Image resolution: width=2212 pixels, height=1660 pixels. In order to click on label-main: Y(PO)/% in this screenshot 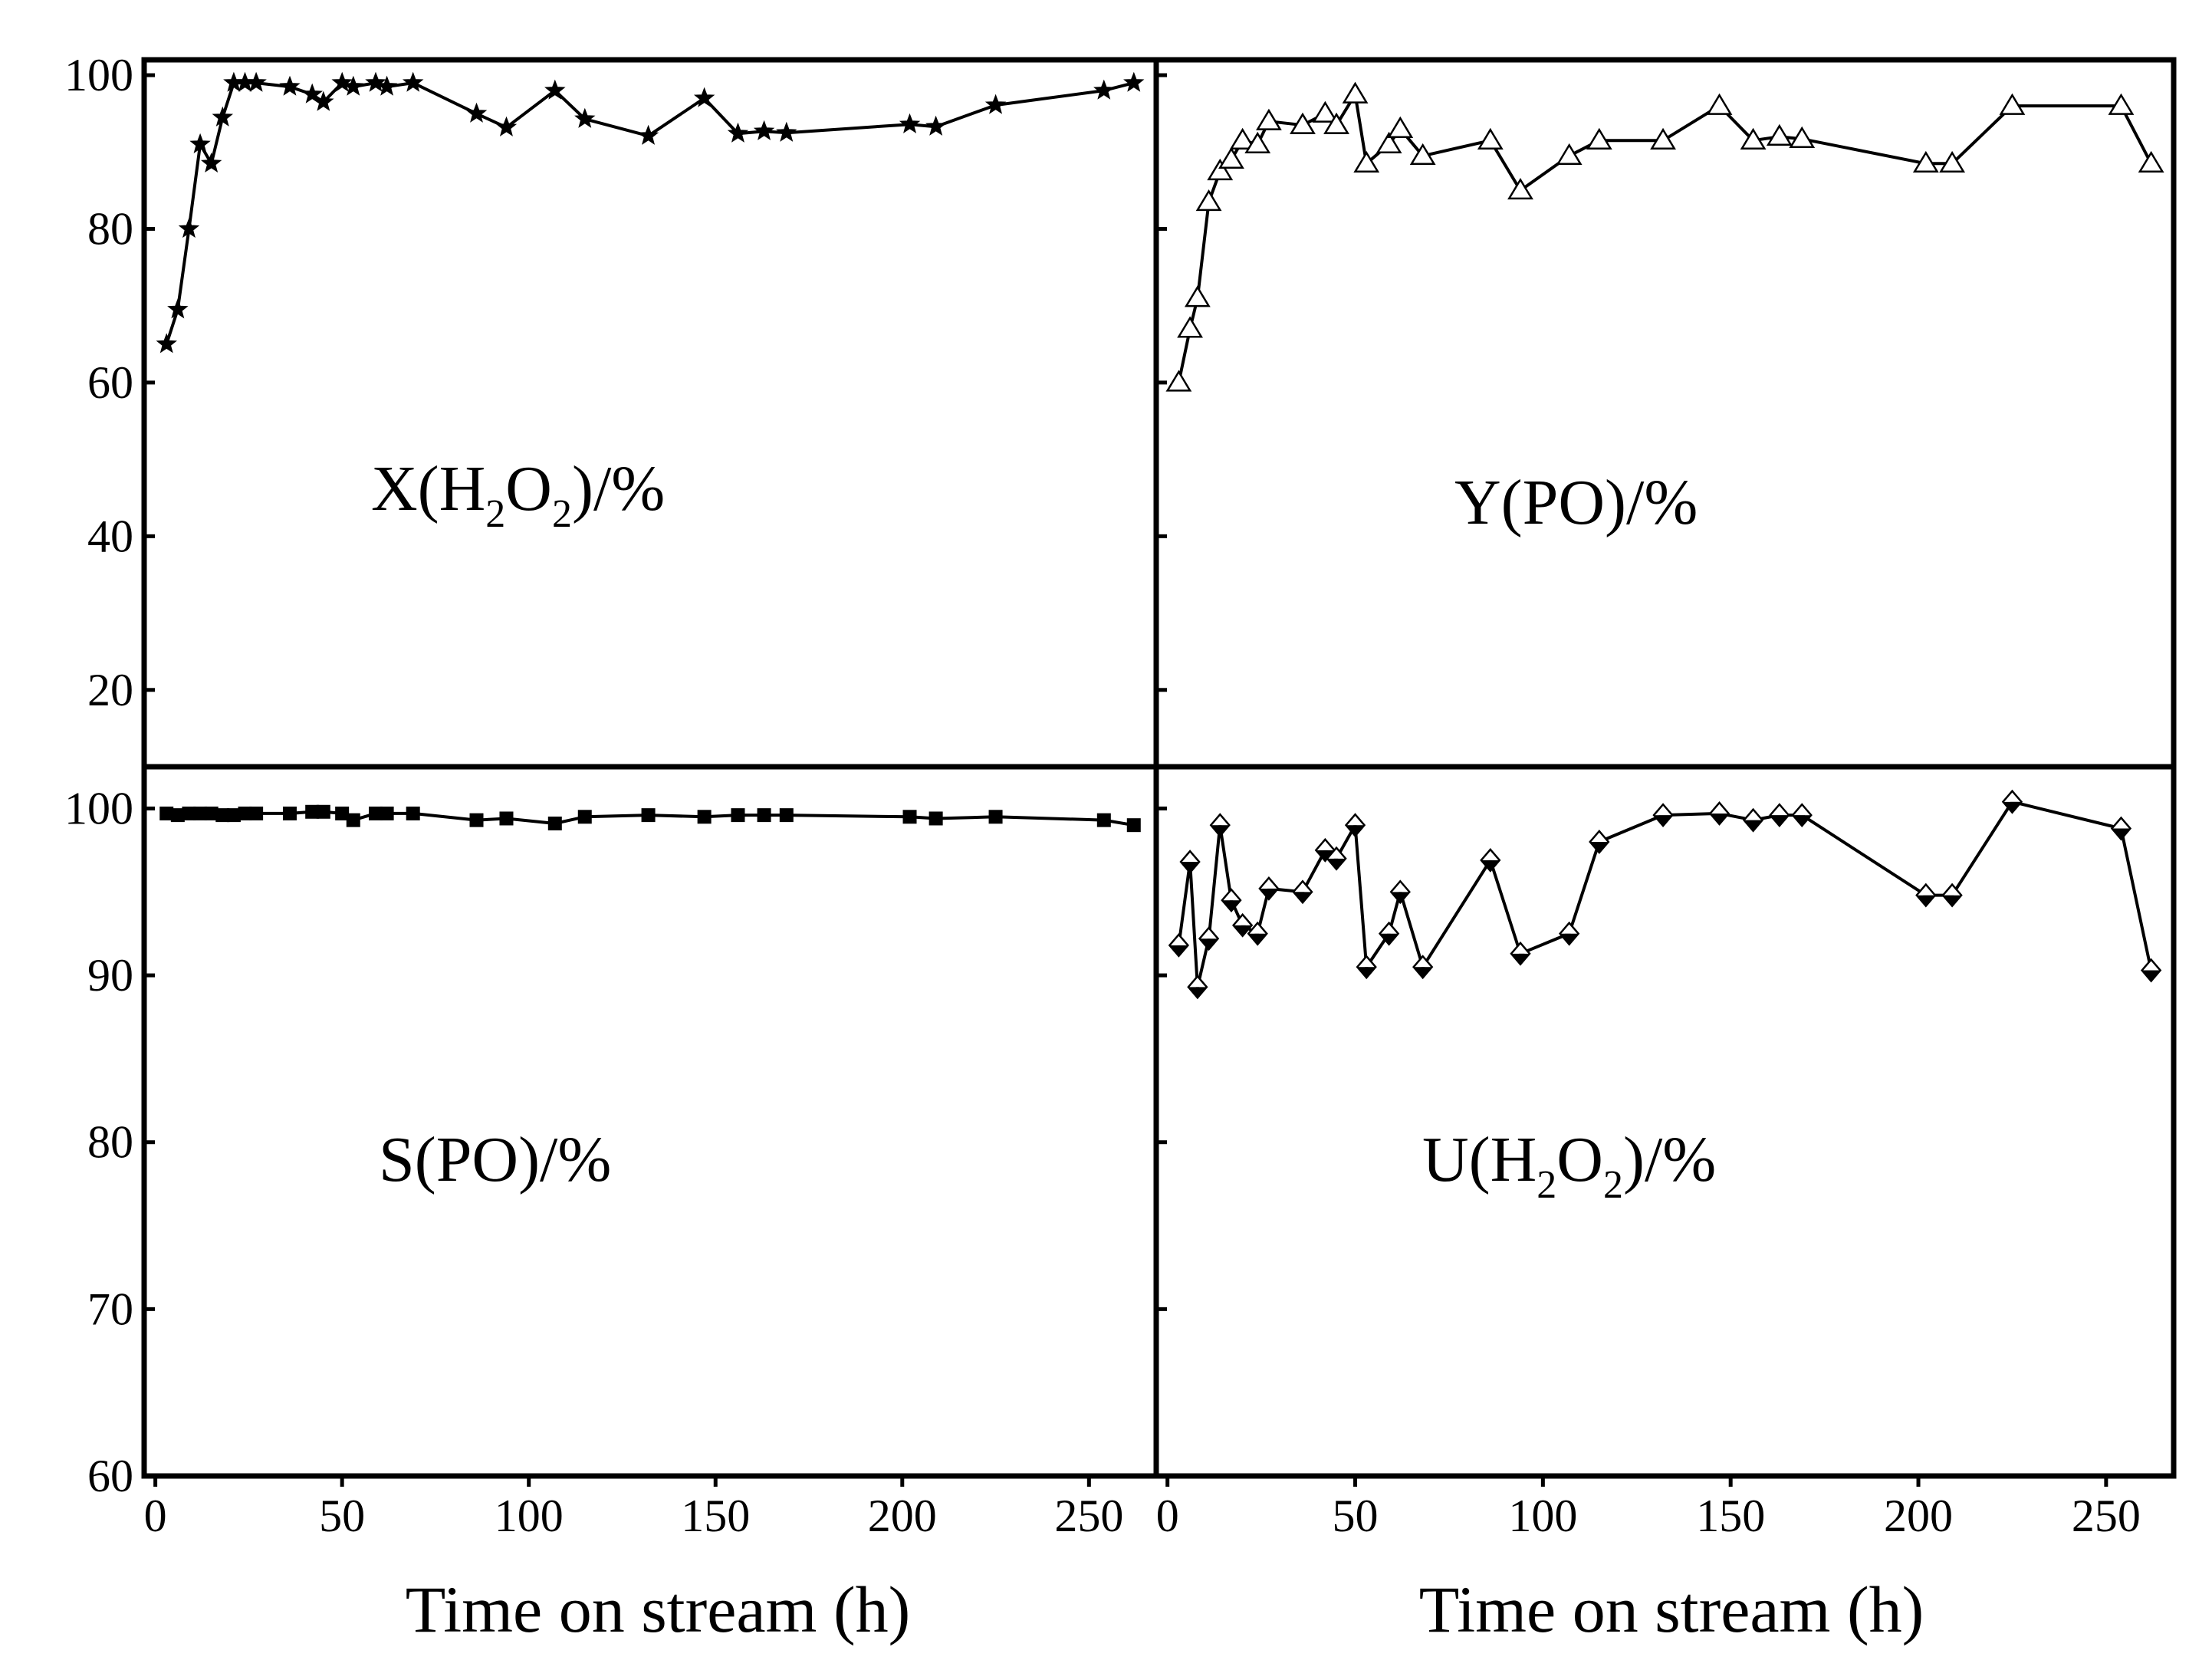, I will do `click(1576, 502)`.